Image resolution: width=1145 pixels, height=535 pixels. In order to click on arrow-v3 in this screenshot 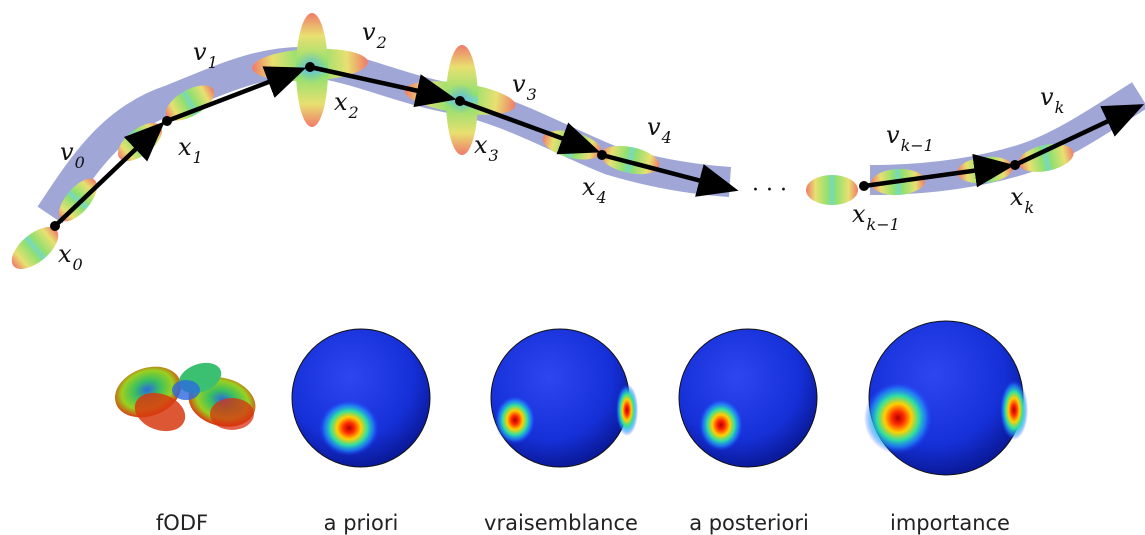, I will do `click(530, 126)`.